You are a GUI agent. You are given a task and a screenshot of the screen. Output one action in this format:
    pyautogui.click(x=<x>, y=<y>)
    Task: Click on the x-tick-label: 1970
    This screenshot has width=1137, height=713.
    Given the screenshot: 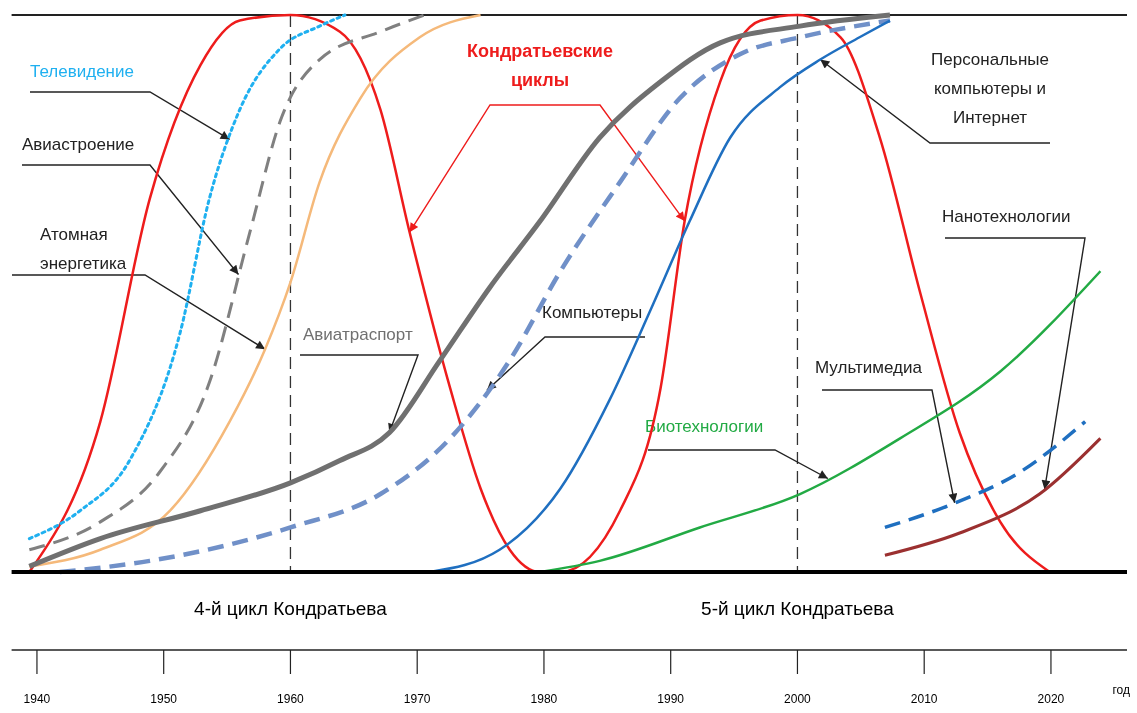 What is the action you would take?
    pyautogui.click(x=417, y=699)
    